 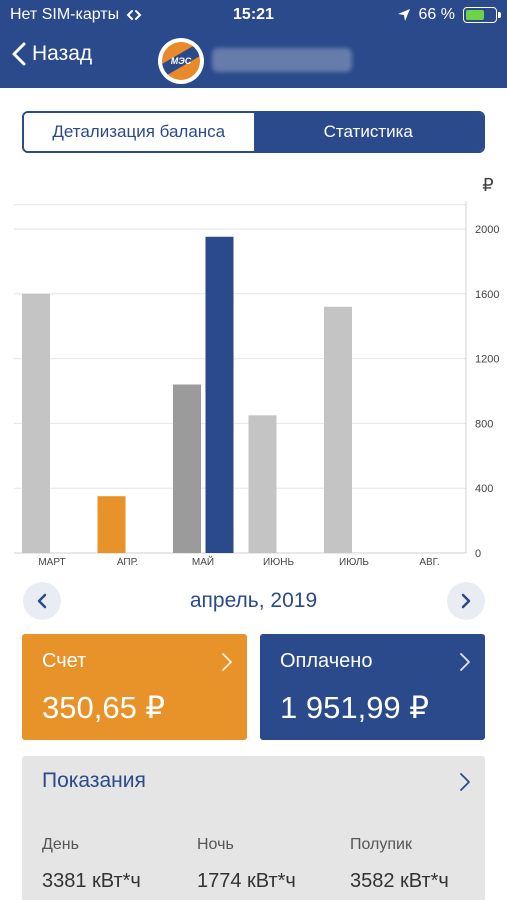 I want to click on location-arrow-icon, so click(x=403, y=15).